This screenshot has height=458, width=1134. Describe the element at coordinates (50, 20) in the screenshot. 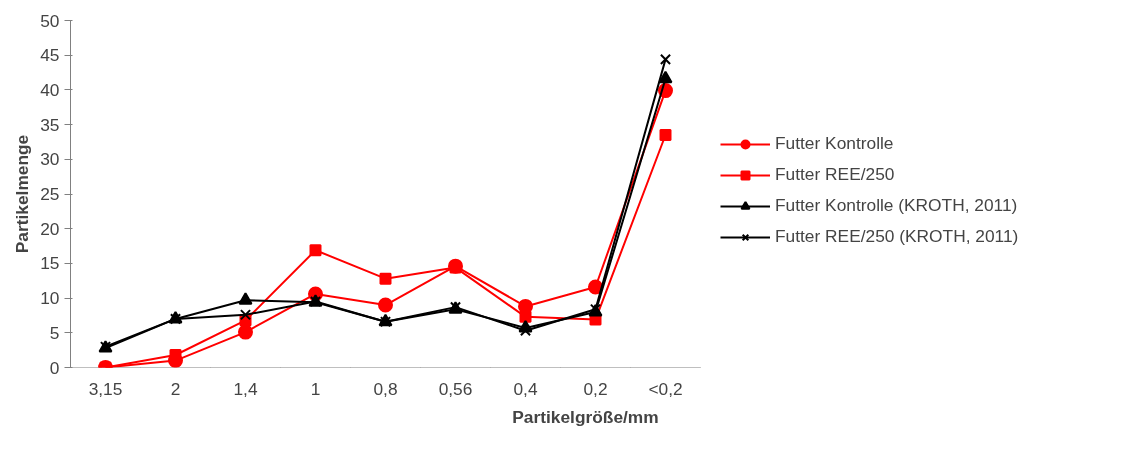

I see `y-tick-label: 50` at that location.